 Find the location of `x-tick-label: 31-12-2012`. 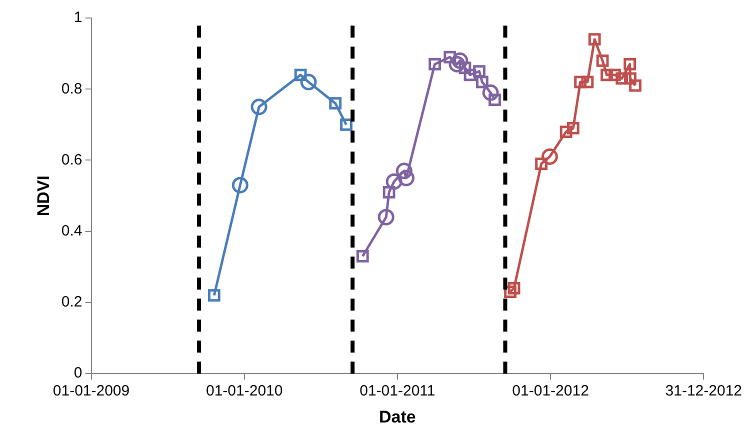

x-tick-label: 31-12-2012 is located at coordinates (703, 391).